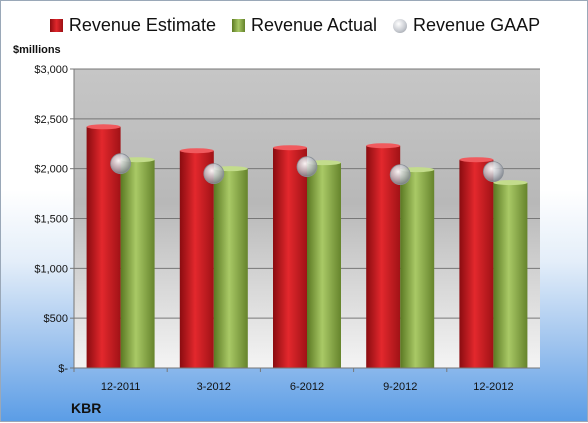  Describe the element at coordinates (56, 319) in the screenshot. I see `y-tick-label: $500` at that location.